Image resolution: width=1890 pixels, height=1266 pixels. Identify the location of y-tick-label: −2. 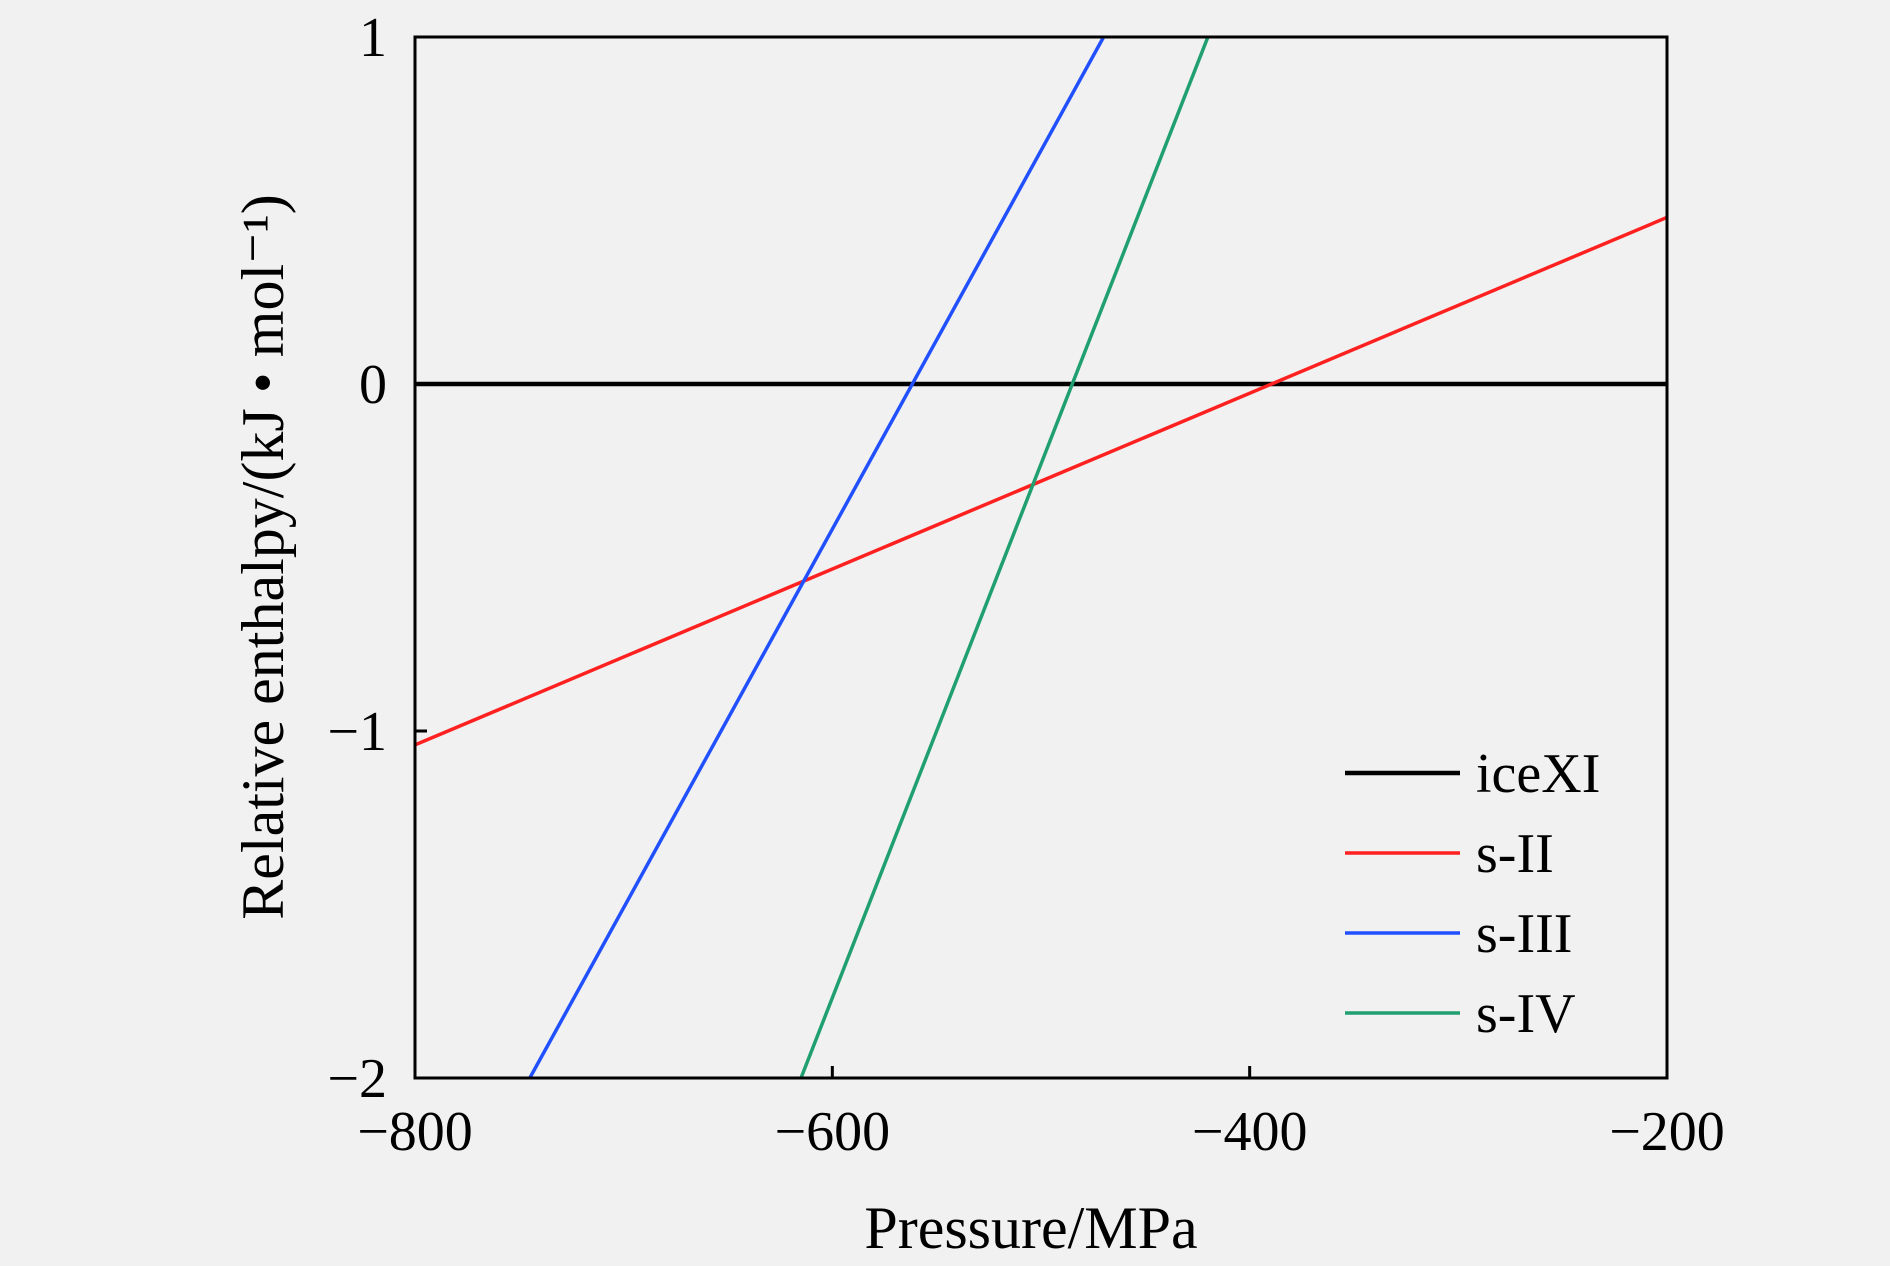
(357, 1079).